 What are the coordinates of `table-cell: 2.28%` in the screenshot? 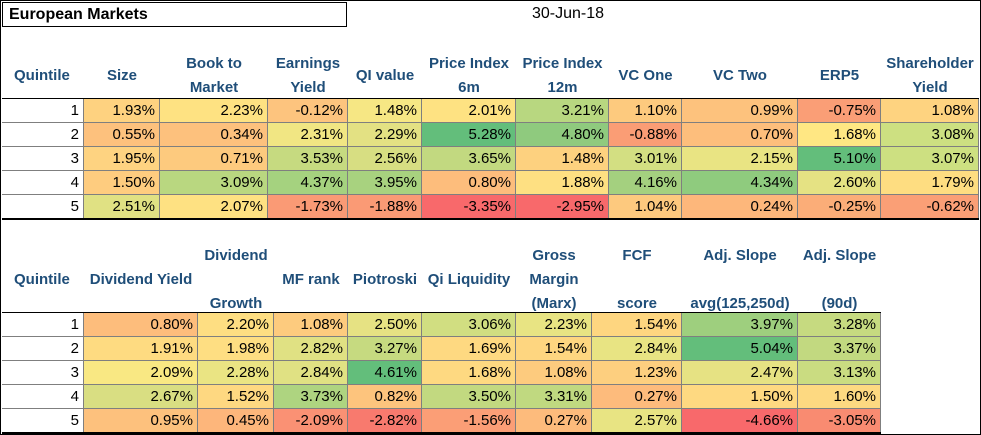 It's located at (236, 373).